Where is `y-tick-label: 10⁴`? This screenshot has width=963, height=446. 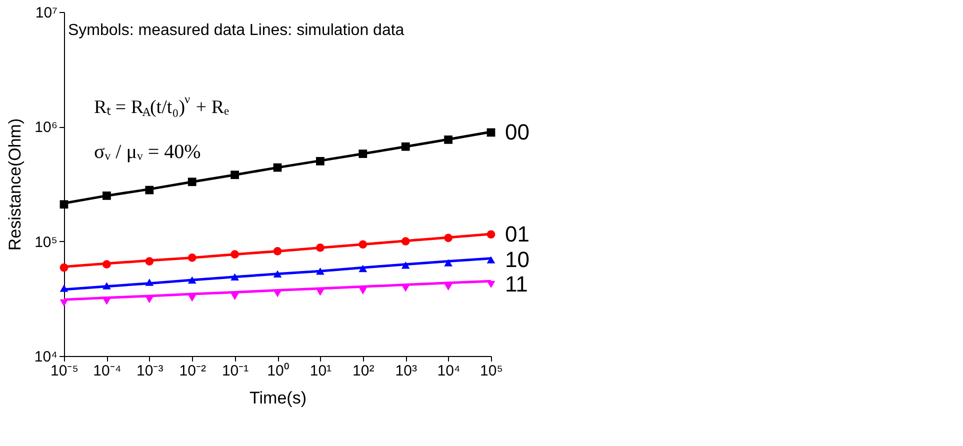 y-tick-label: 10⁴ is located at coordinates (46, 357).